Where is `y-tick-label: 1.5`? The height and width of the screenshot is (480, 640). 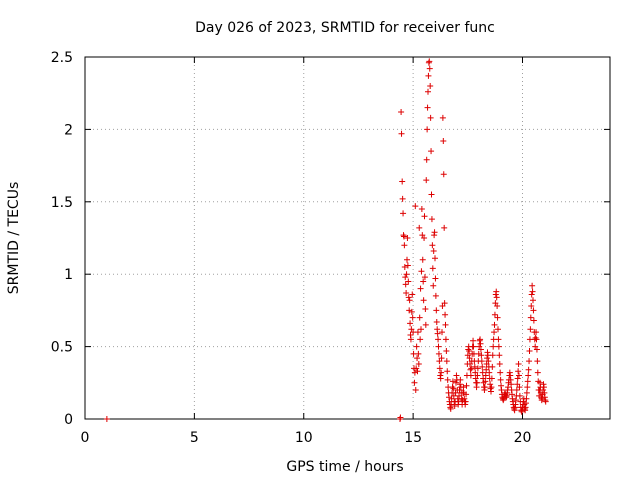 y-tick-label: 1.5 is located at coordinates (62, 203).